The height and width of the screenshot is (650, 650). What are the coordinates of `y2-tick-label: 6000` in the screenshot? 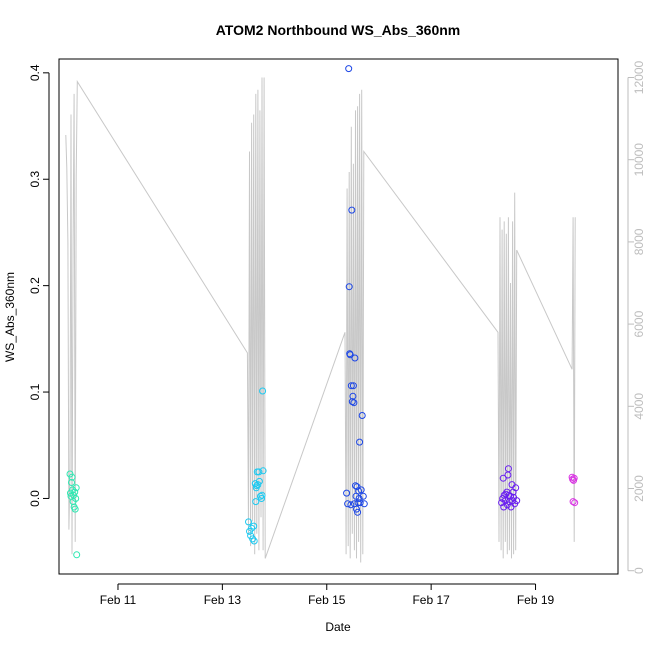 It's located at (639, 323).